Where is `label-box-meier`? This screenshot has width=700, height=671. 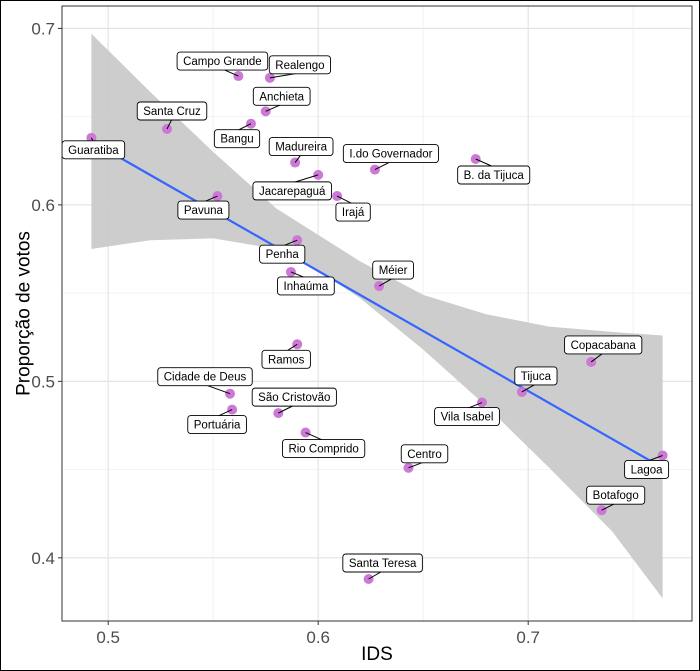 label-box-meier is located at coordinates (393, 270).